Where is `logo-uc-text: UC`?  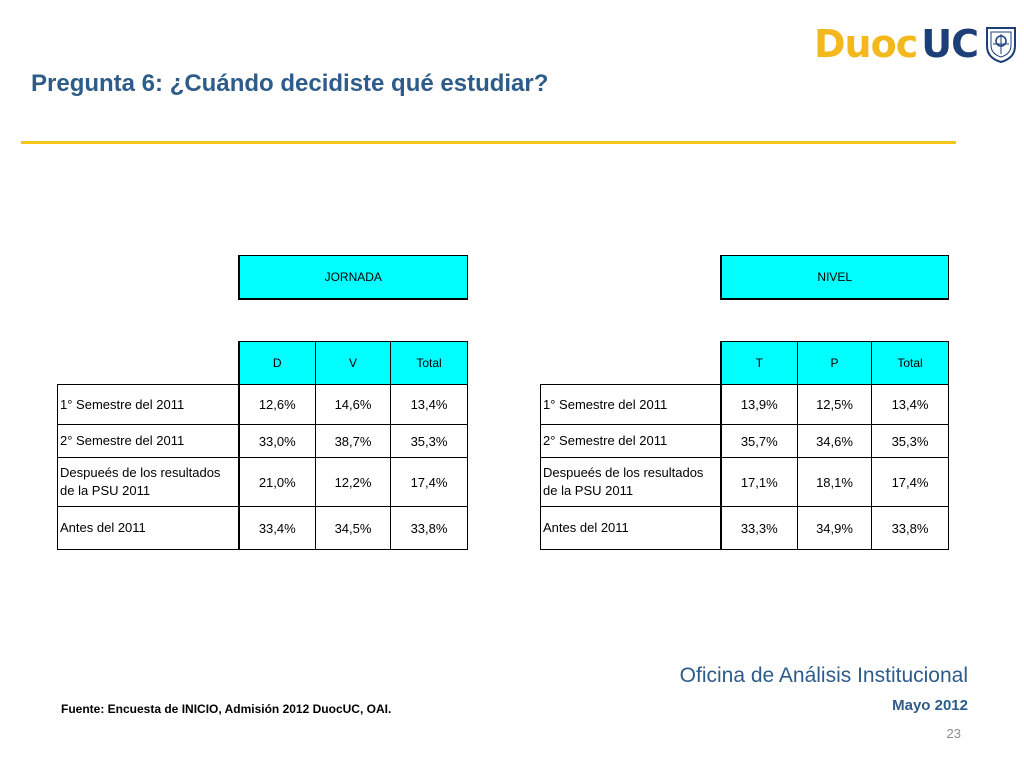
logo-uc-text: UC is located at coordinates (950, 44).